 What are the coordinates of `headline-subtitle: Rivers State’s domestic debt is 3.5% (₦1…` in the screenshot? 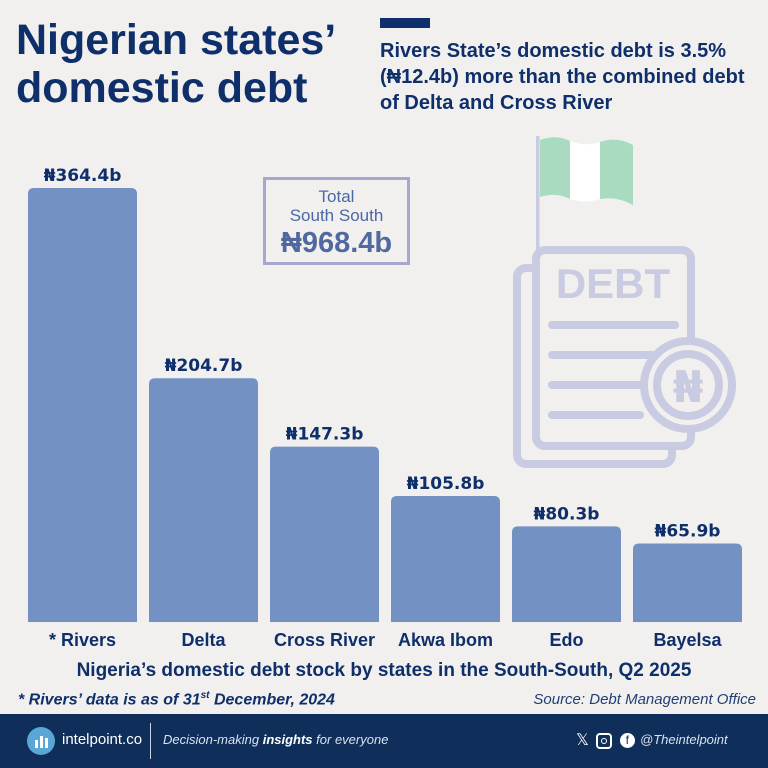 It's located at (562, 77).